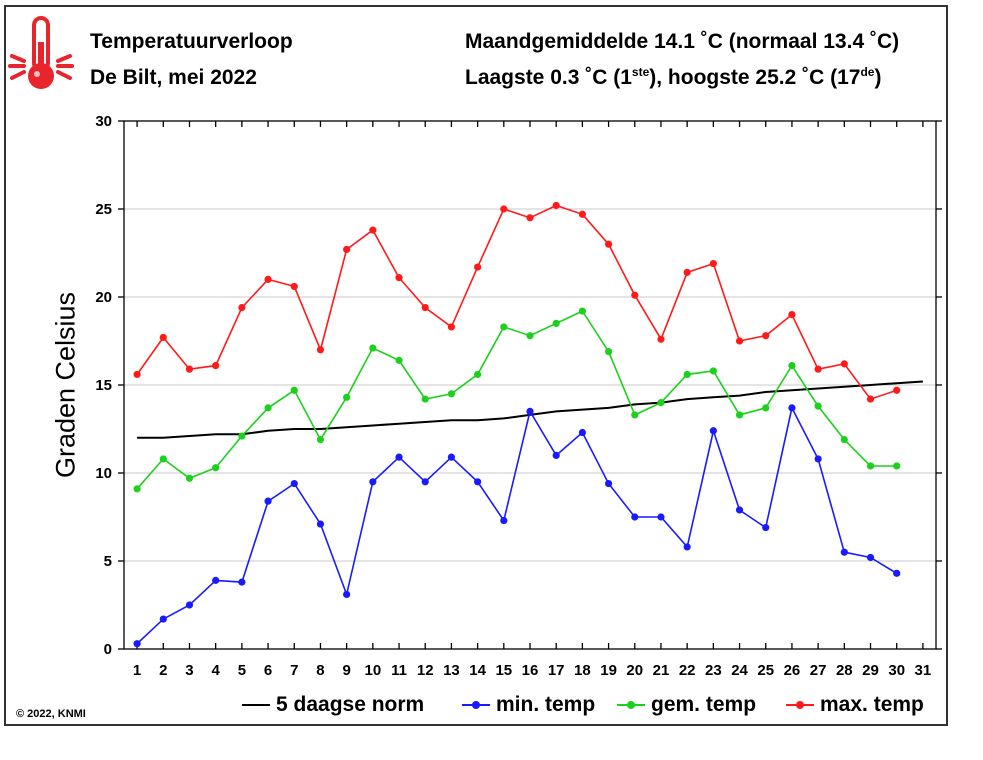  What do you see at coordinates (268, 670) in the screenshot?
I see `x-tick-label-6: 6` at bounding box center [268, 670].